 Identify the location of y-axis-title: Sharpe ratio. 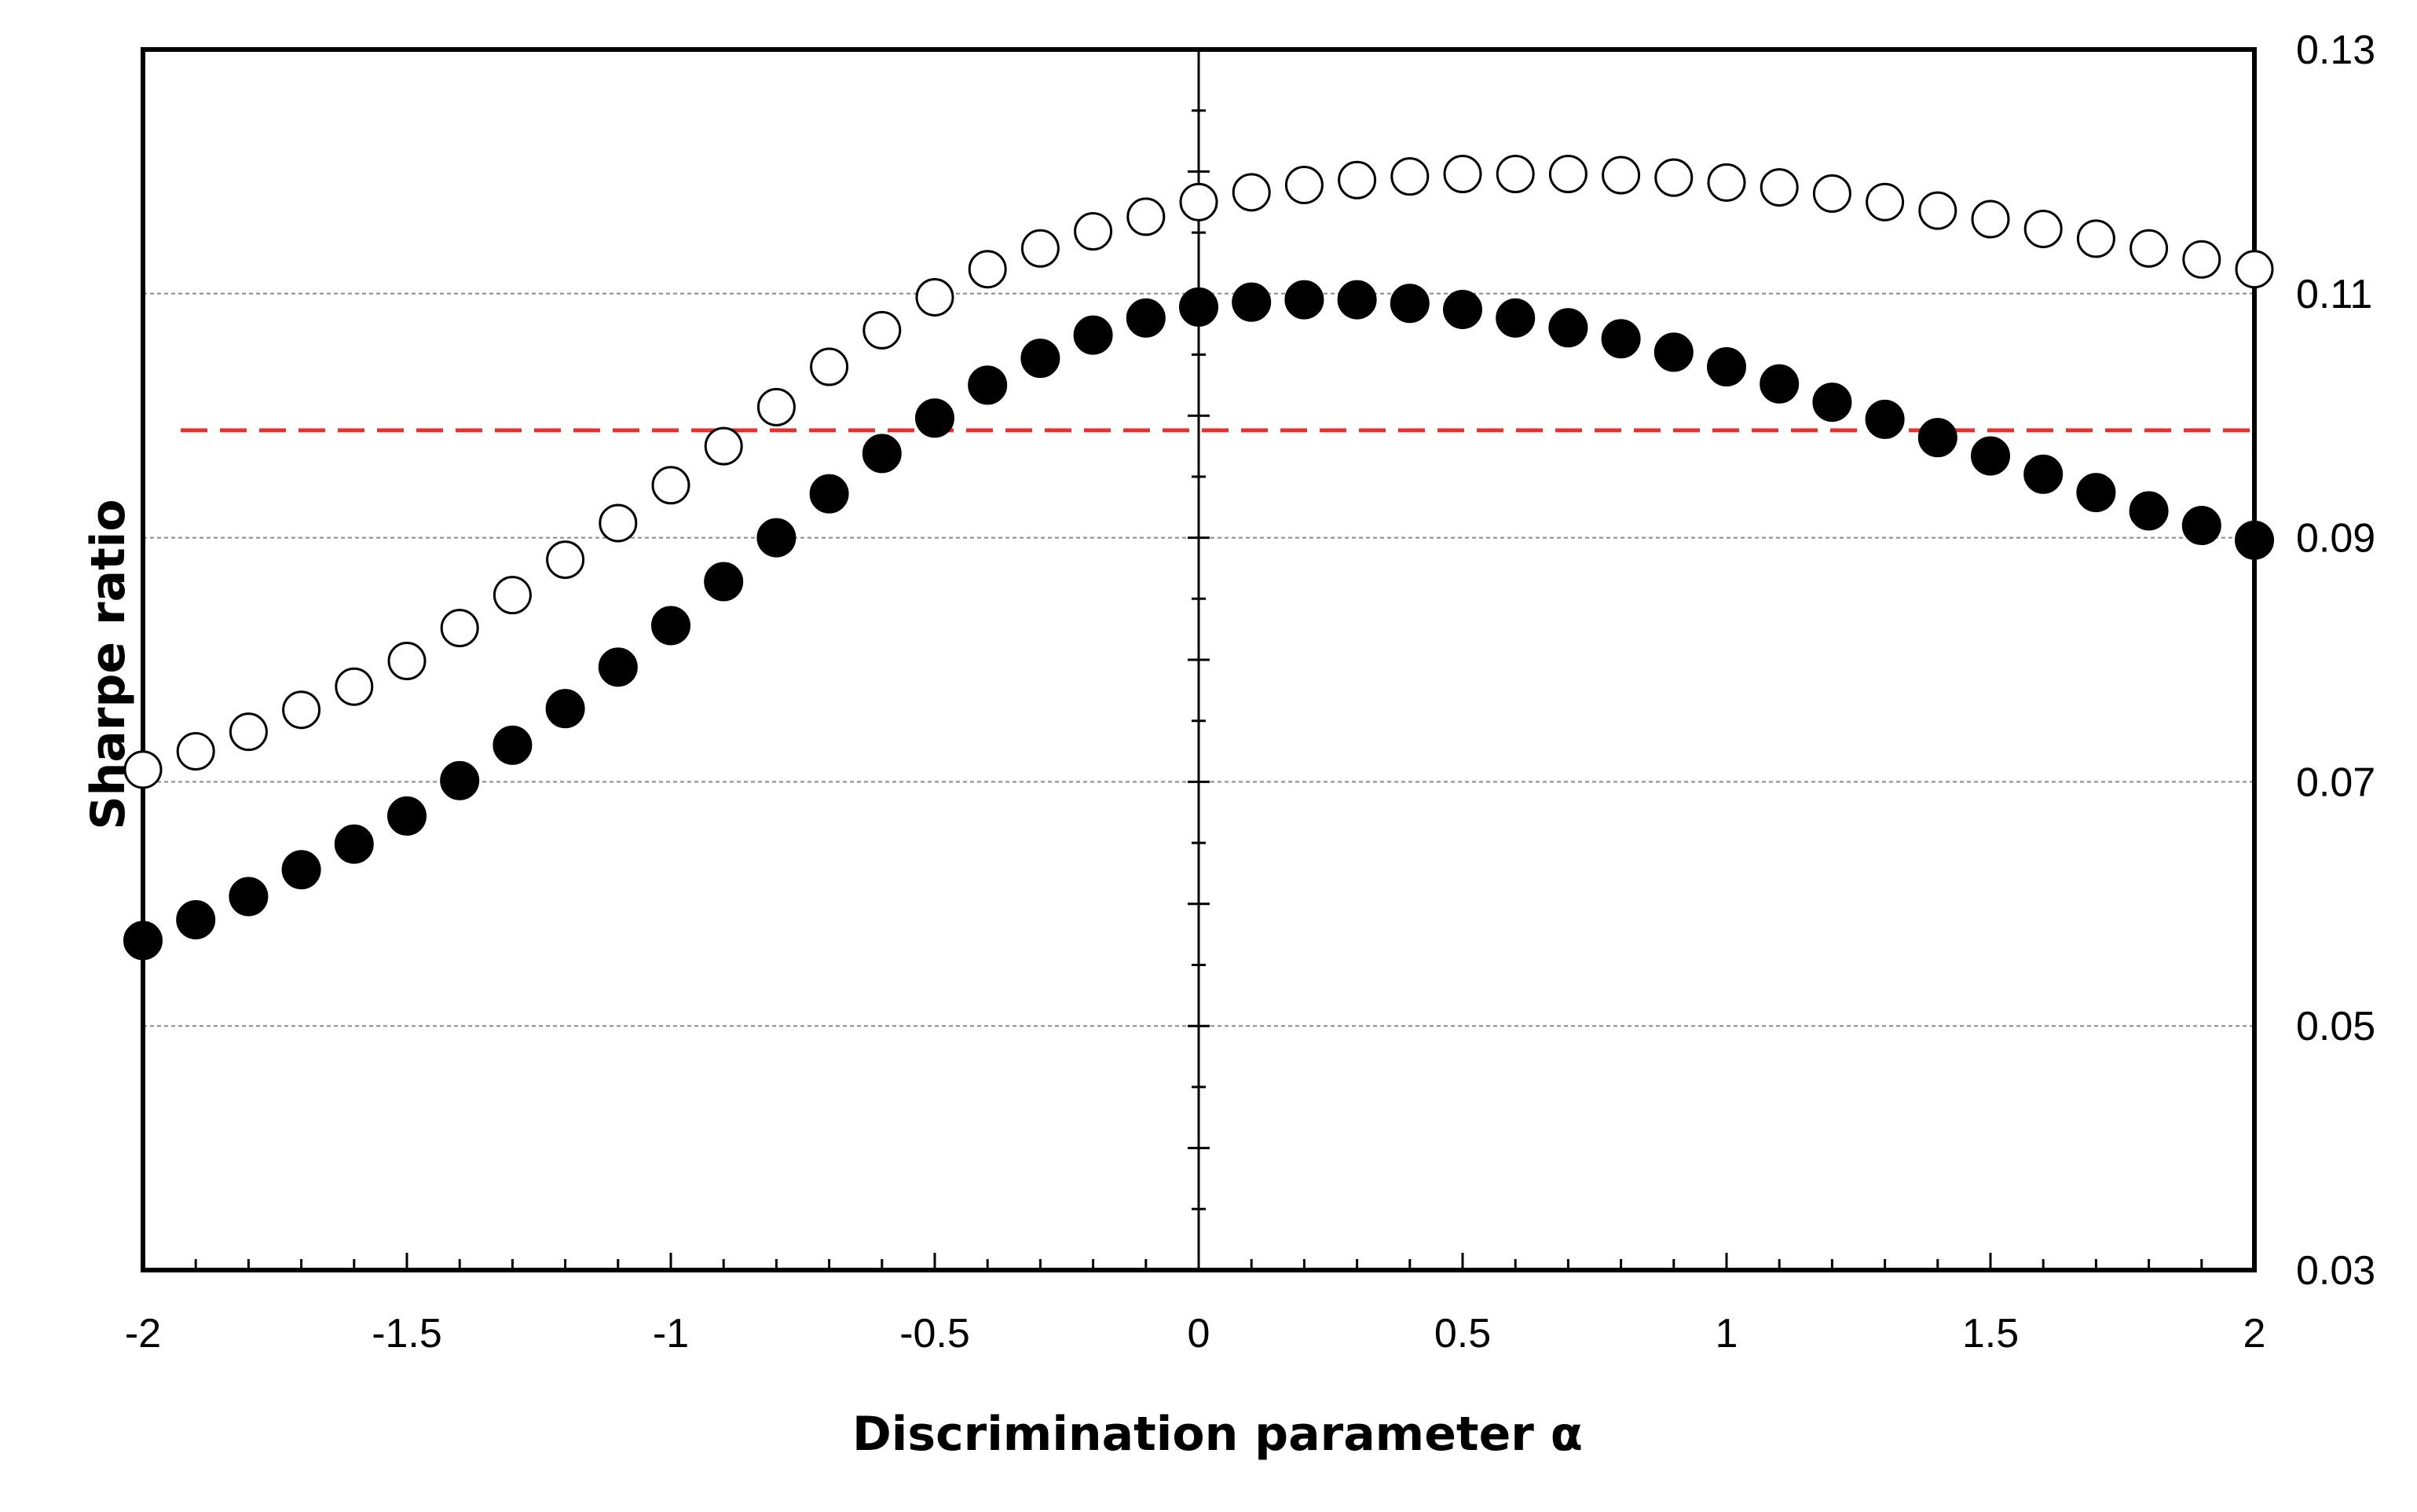
(108, 664).